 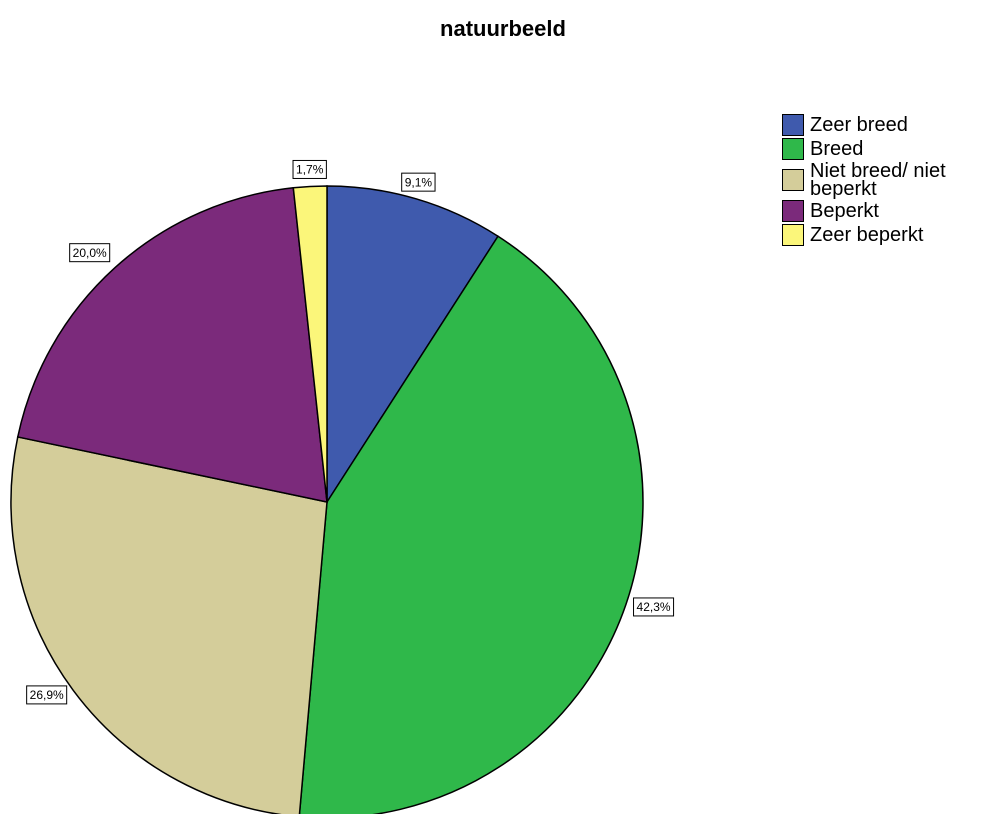 What do you see at coordinates (837, 149) in the screenshot?
I see `legend-label: Breed` at bounding box center [837, 149].